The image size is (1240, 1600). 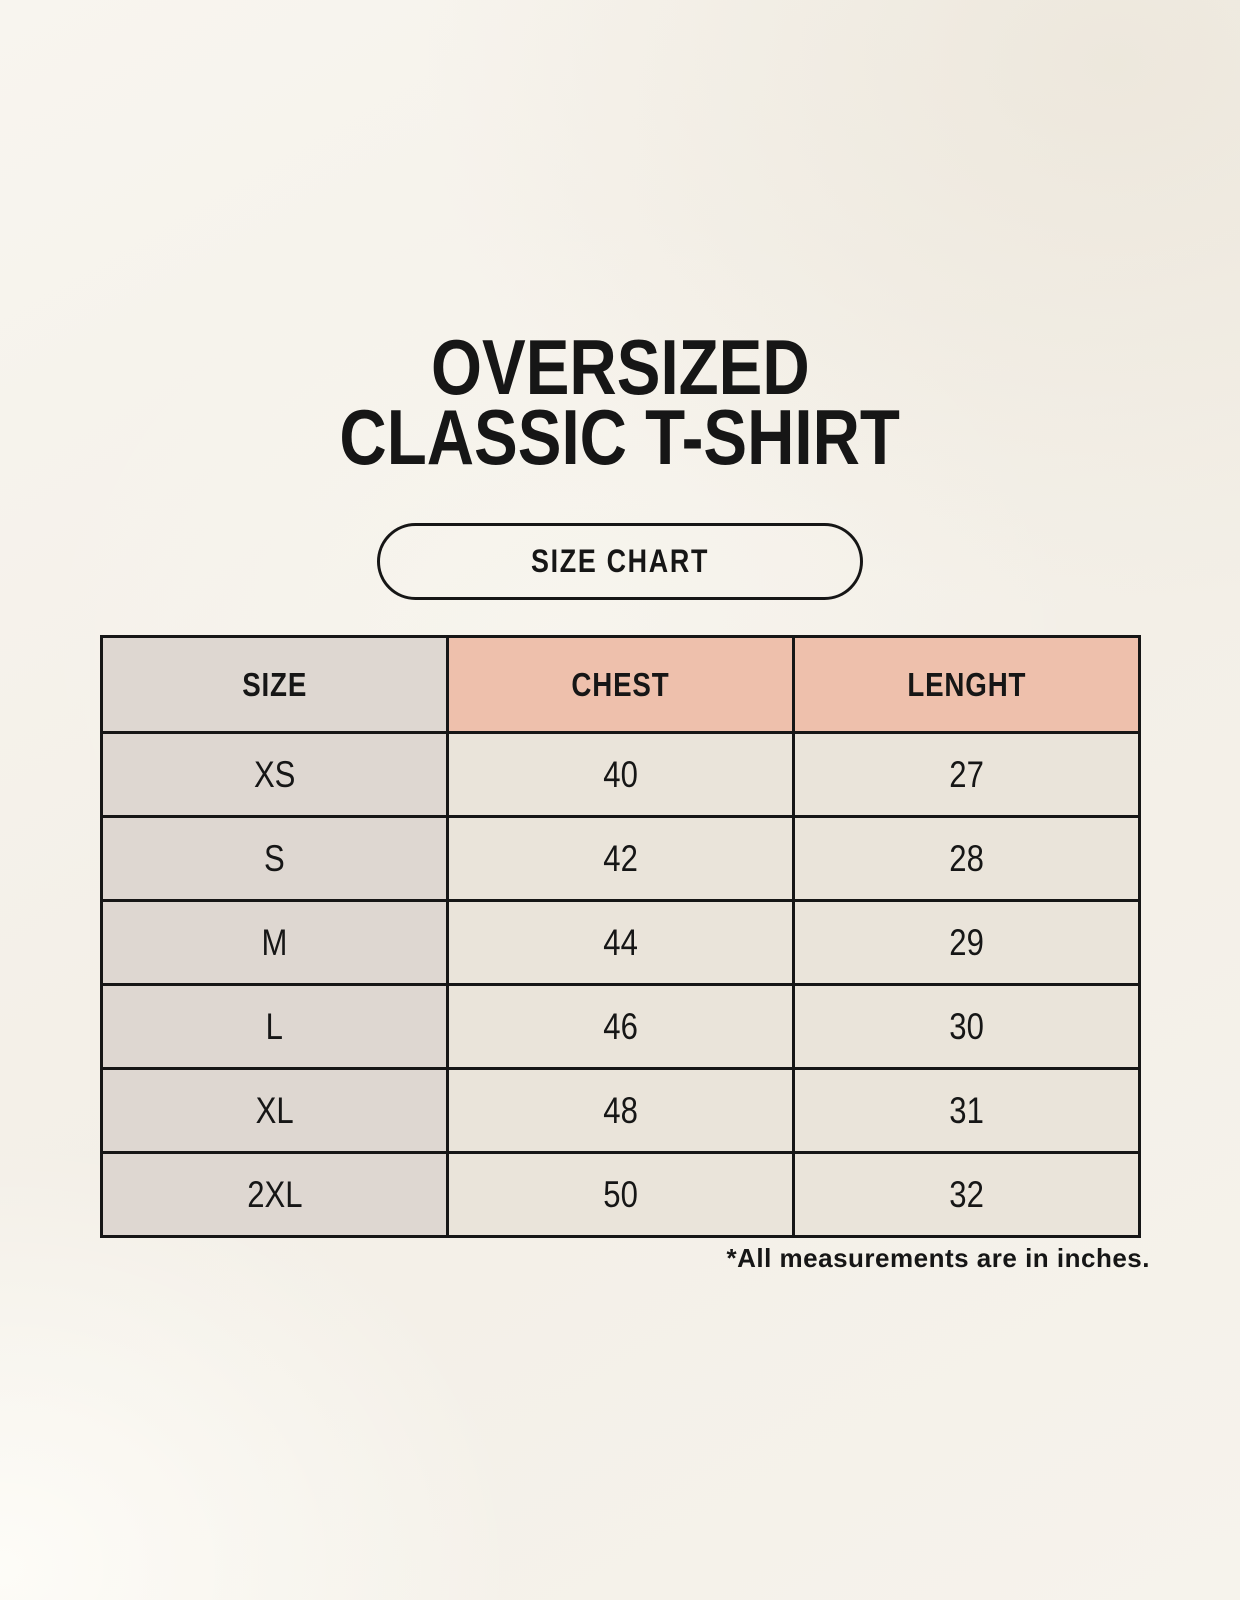 I want to click on chest-cell: 50, so click(x=620, y=1194).